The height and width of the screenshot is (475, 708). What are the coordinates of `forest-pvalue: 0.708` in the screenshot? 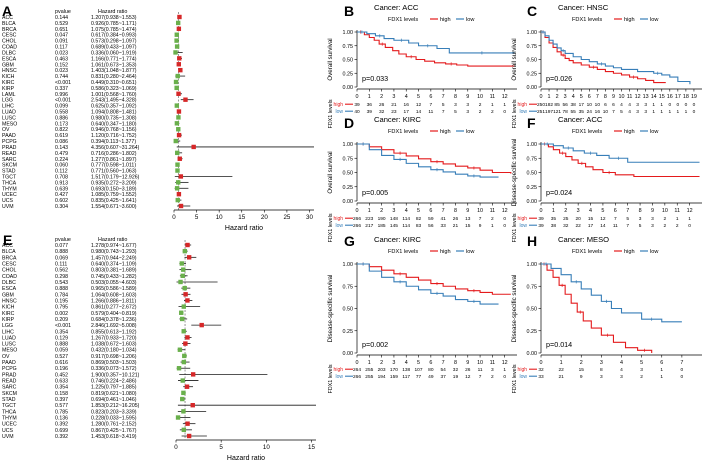 It's located at (61, 177).